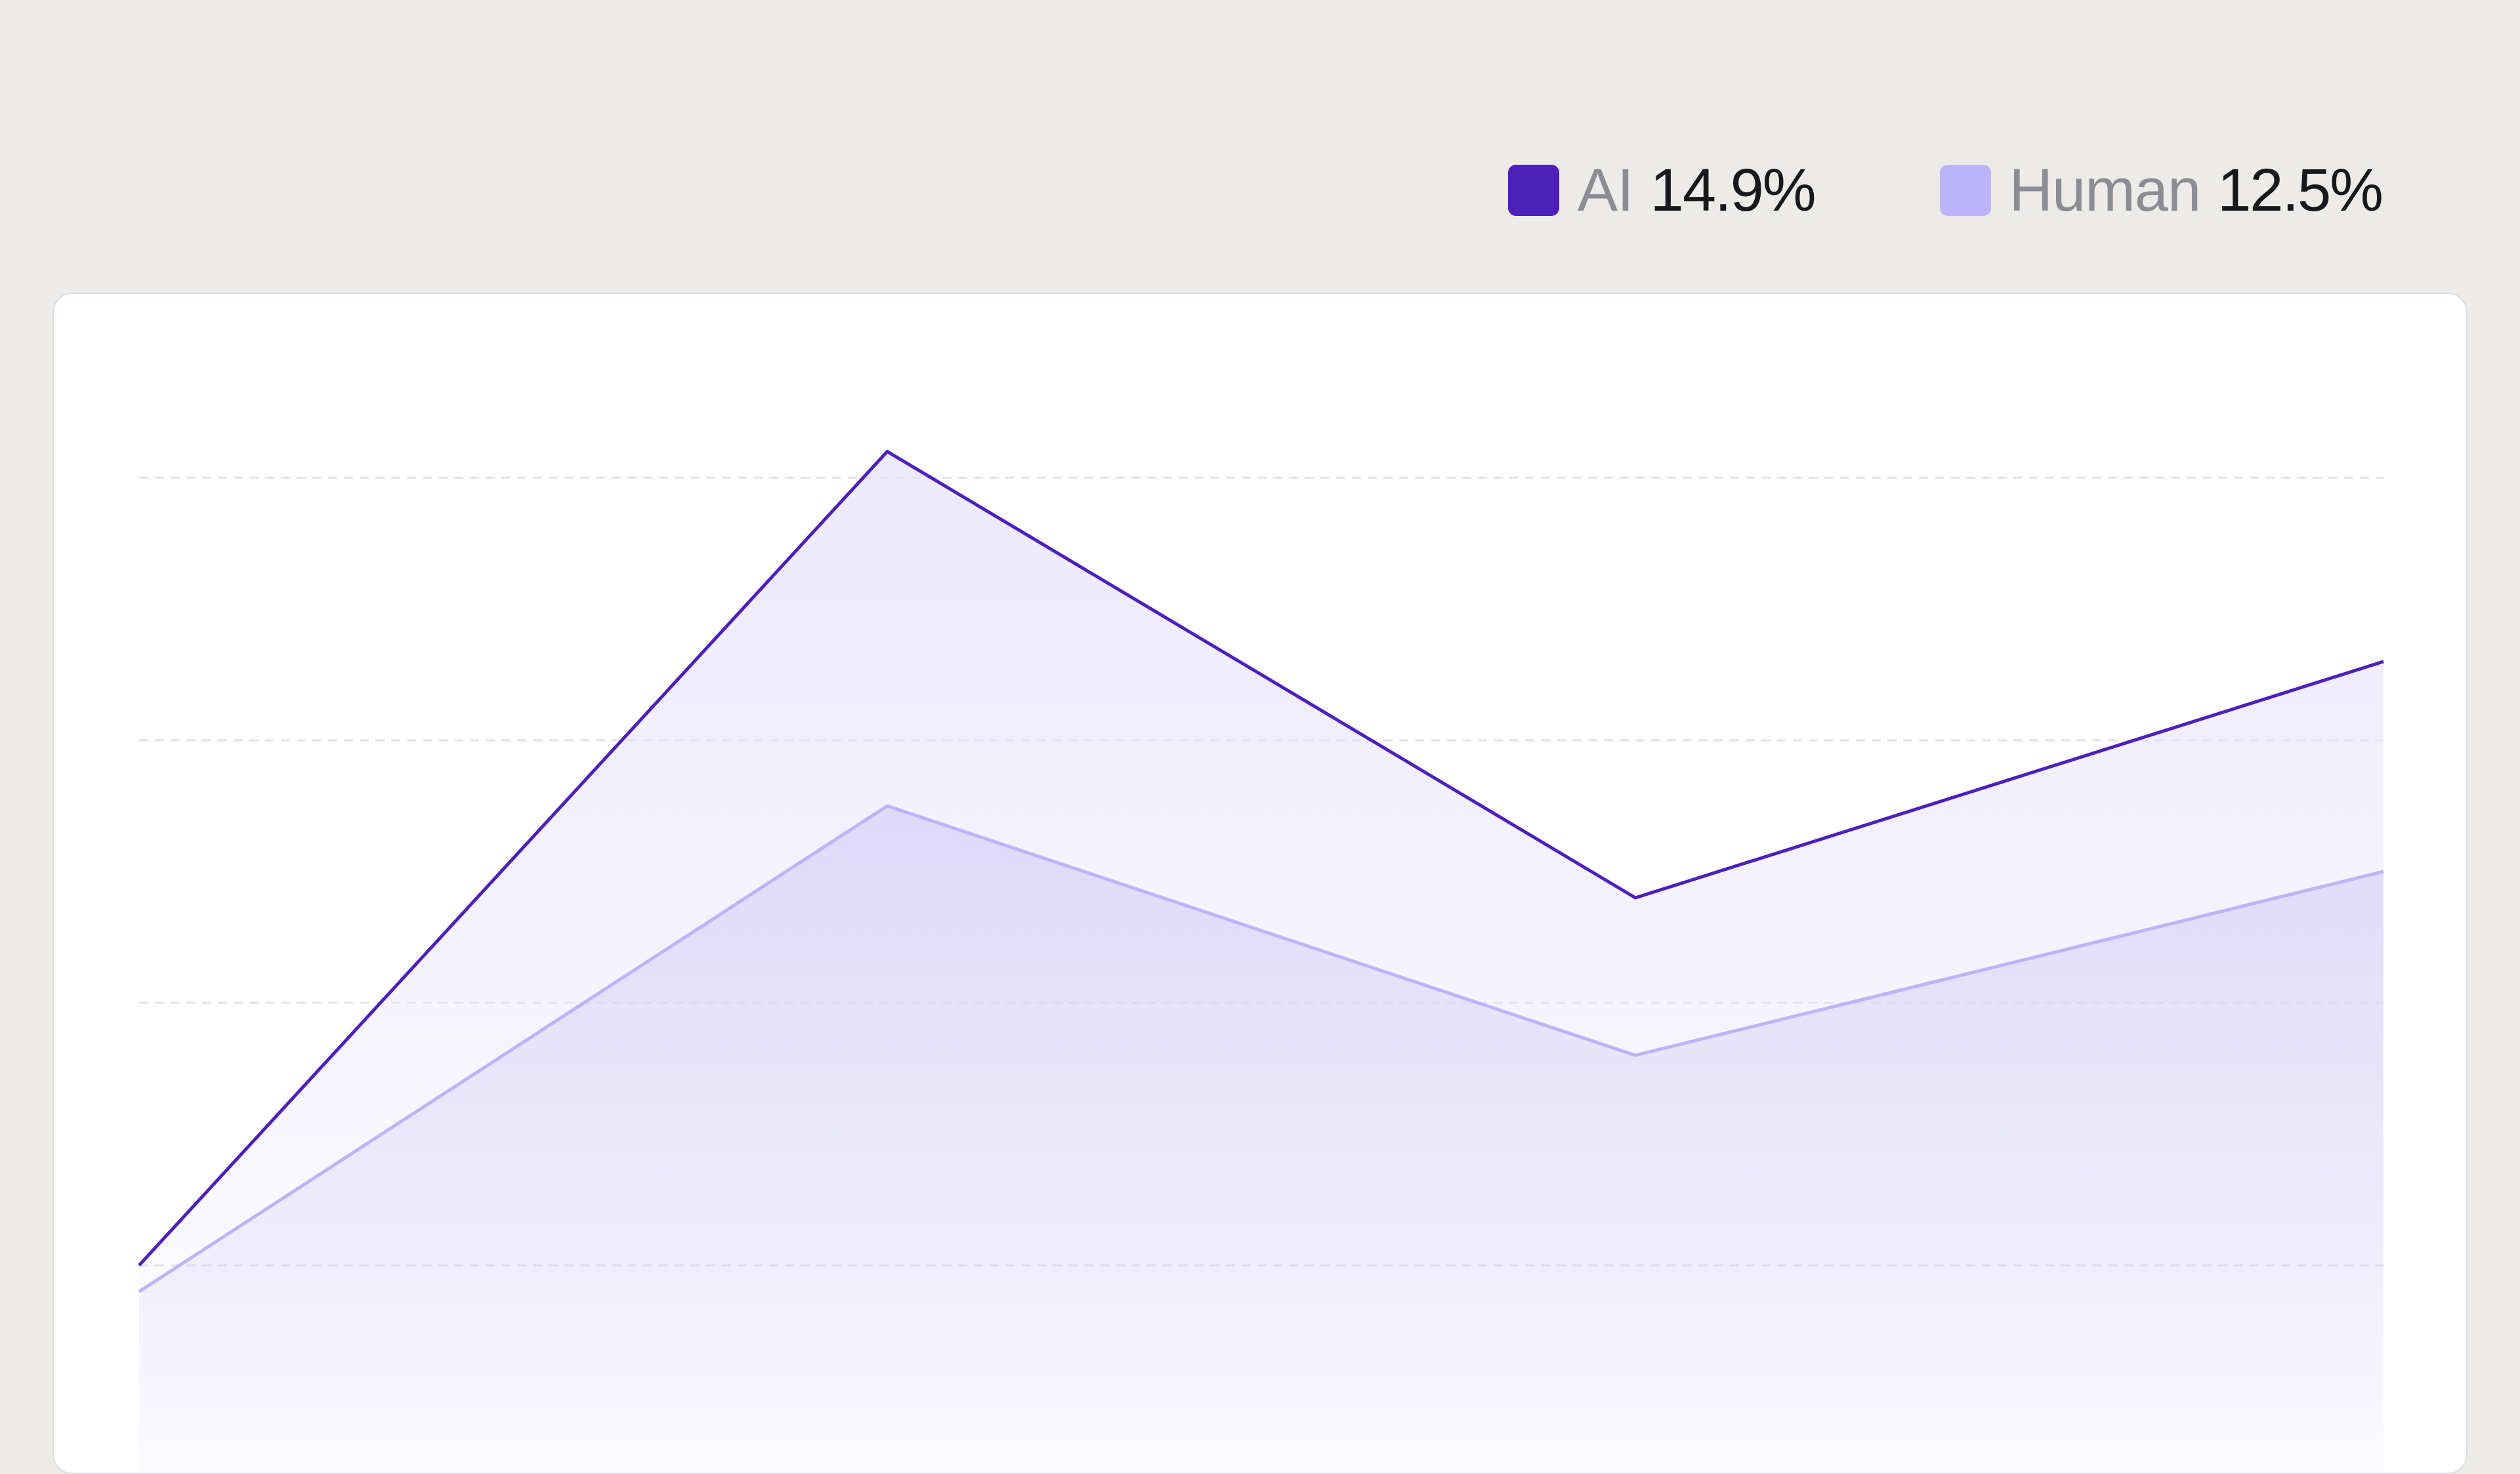  What do you see at coordinates (1733, 190) in the screenshot?
I see `legend-value-ai: 14.9%` at bounding box center [1733, 190].